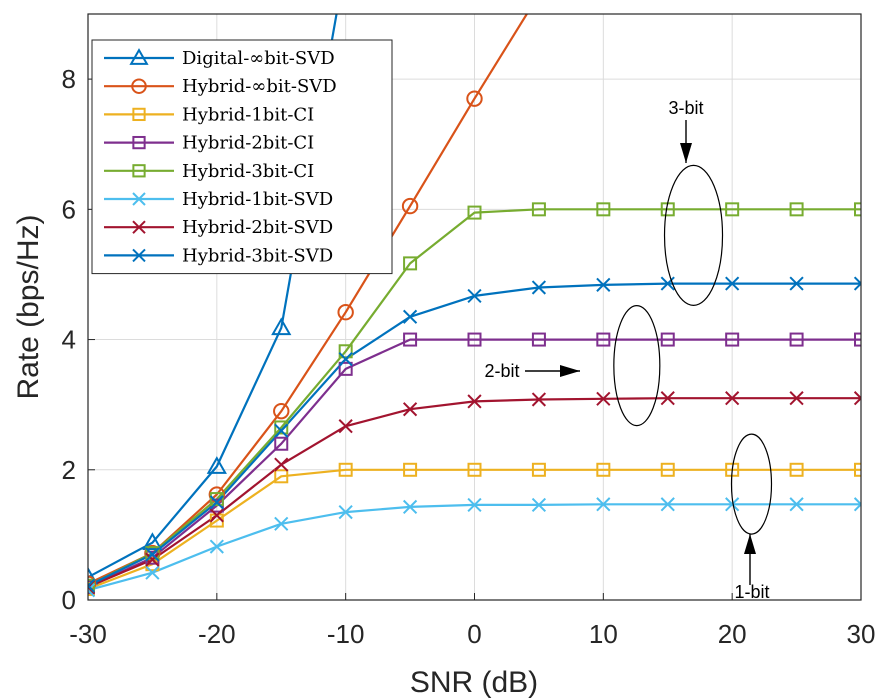 The width and height of the screenshot is (881, 700). I want to click on y-tick-label: 2, so click(69, 470).